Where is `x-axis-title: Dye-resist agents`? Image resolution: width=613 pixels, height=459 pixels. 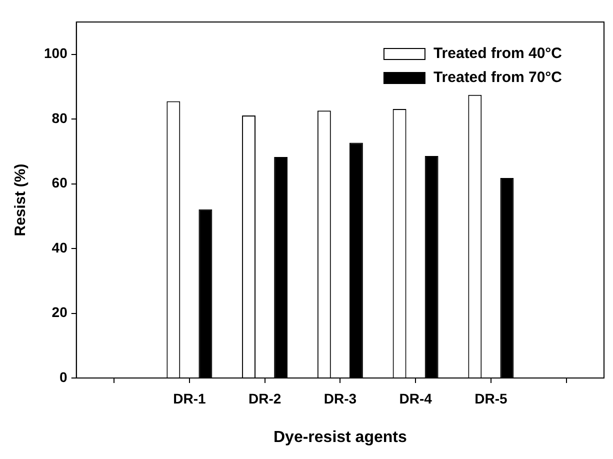
x-axis-title: Dye-resist agents is located at coordinates (340, 437).